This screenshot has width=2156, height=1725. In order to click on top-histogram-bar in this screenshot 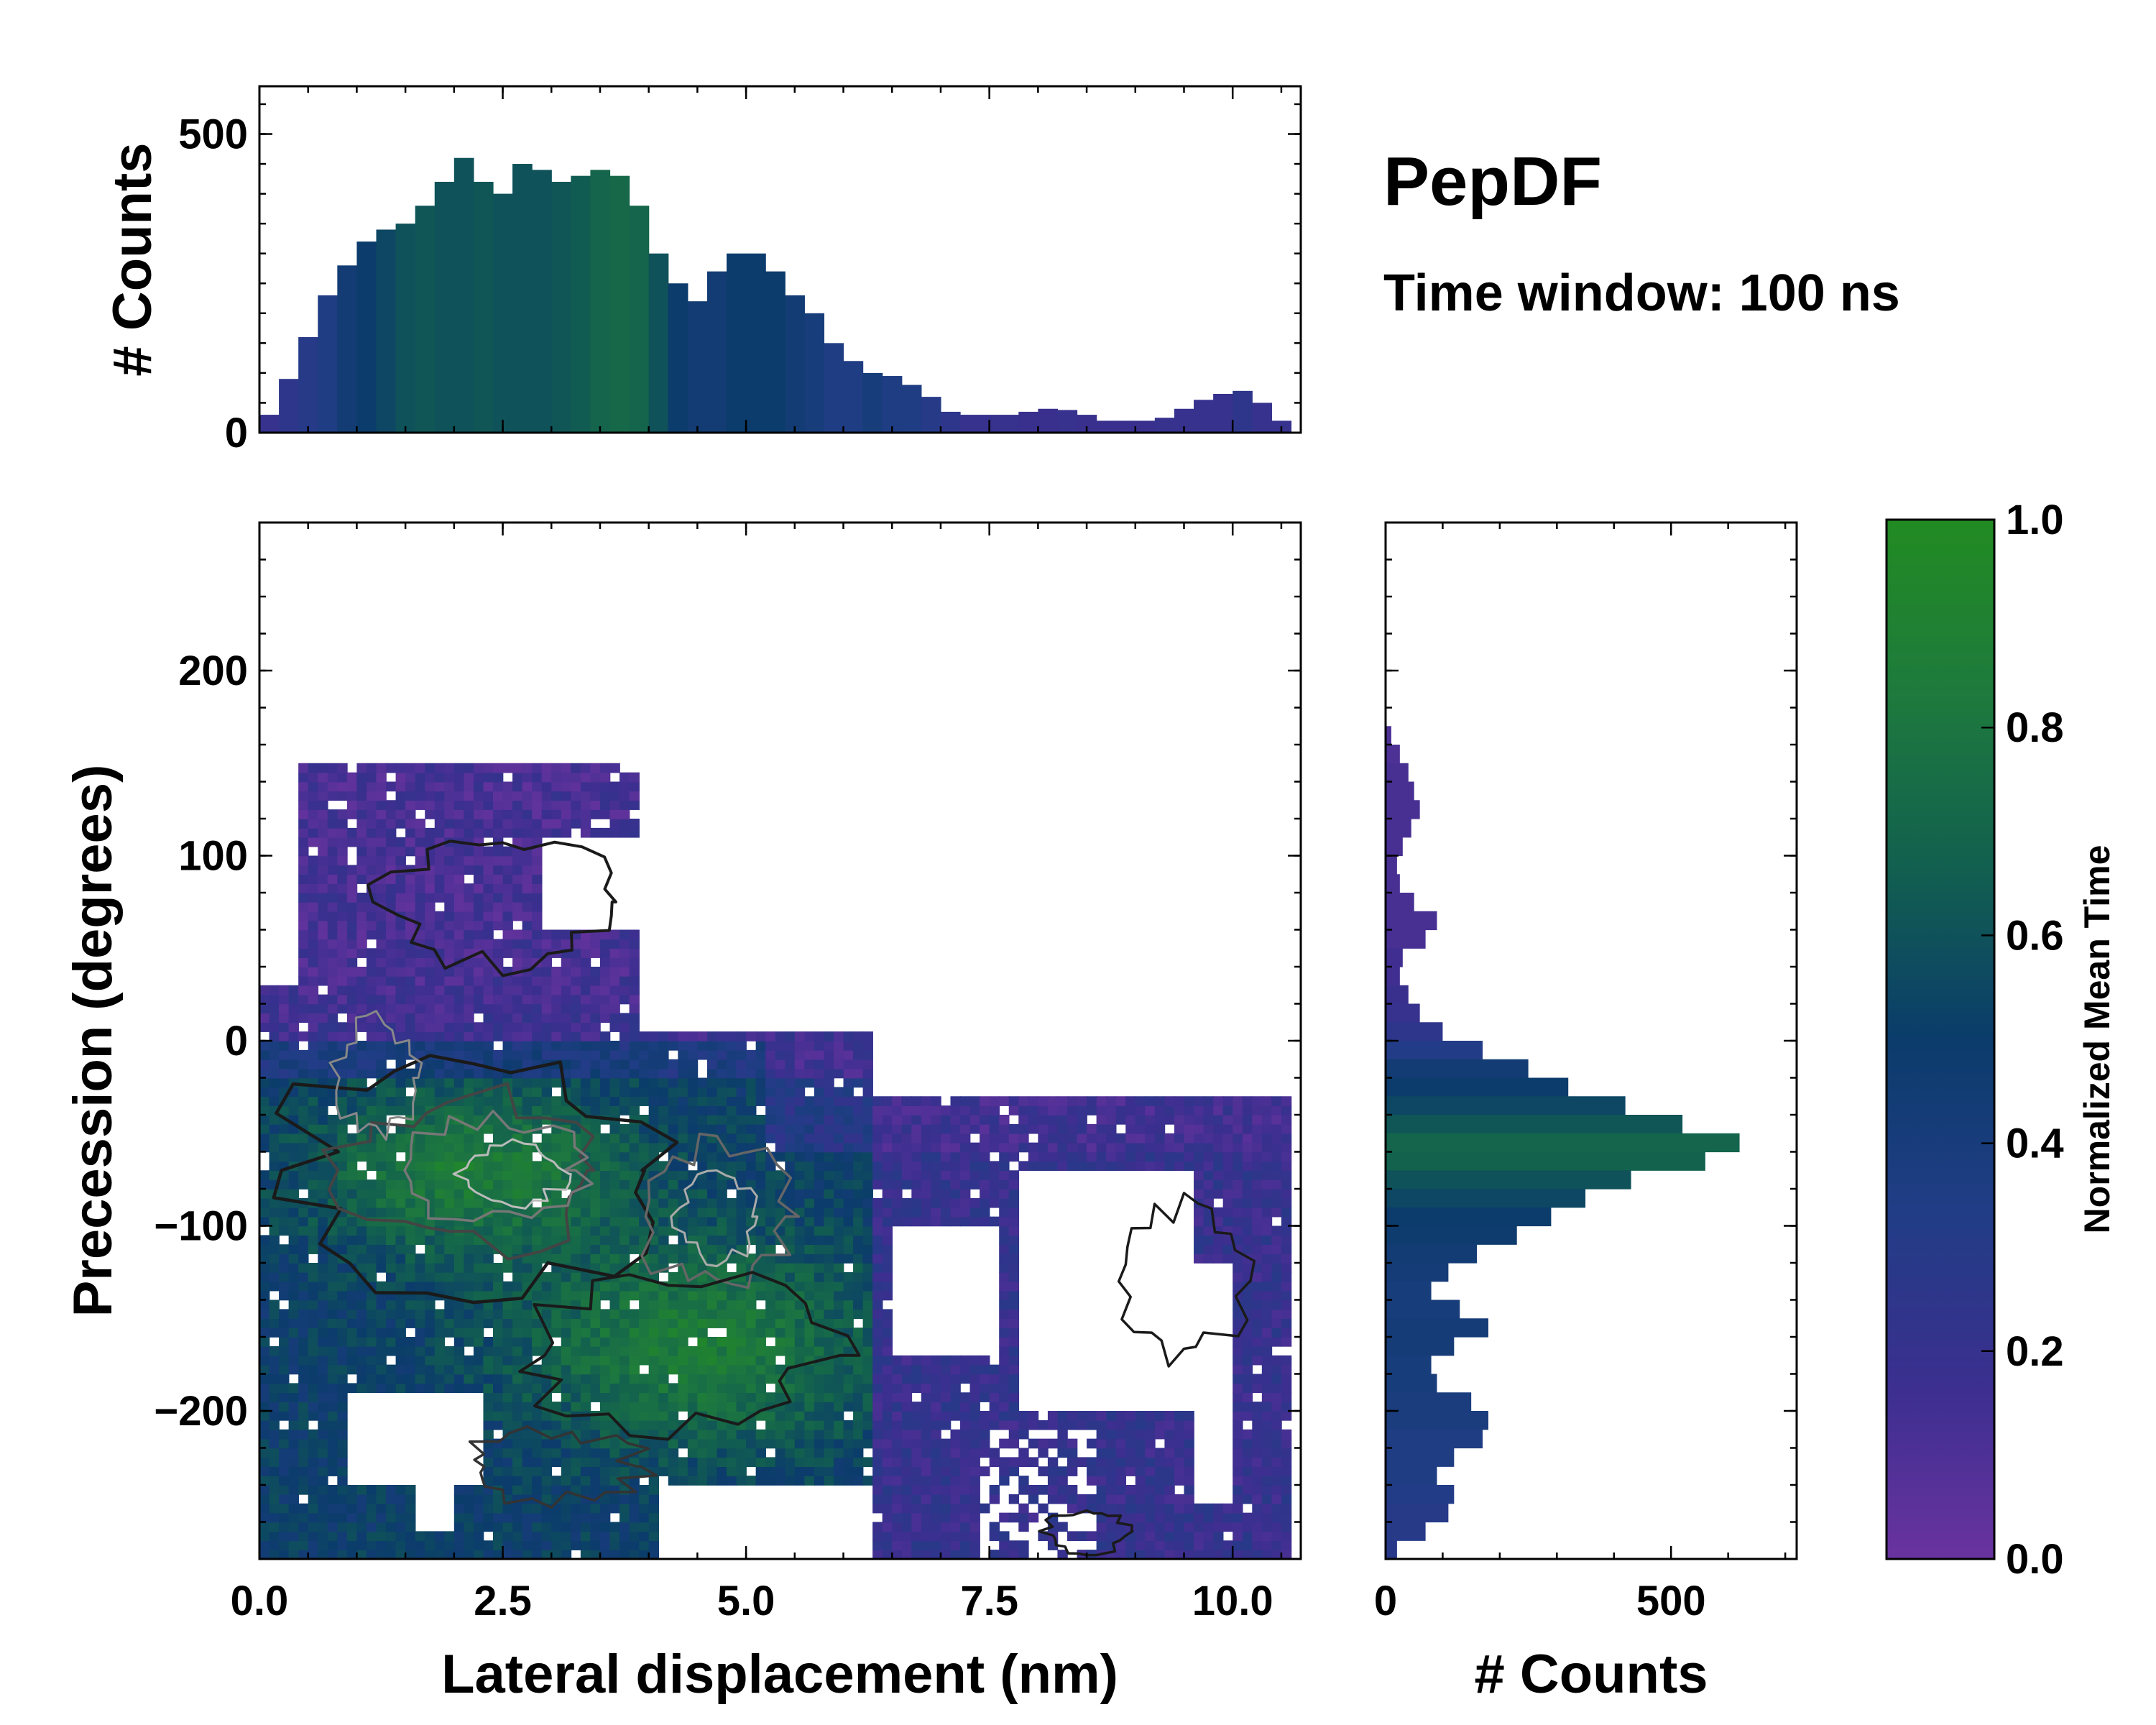, I will do `click(834, 388)`.